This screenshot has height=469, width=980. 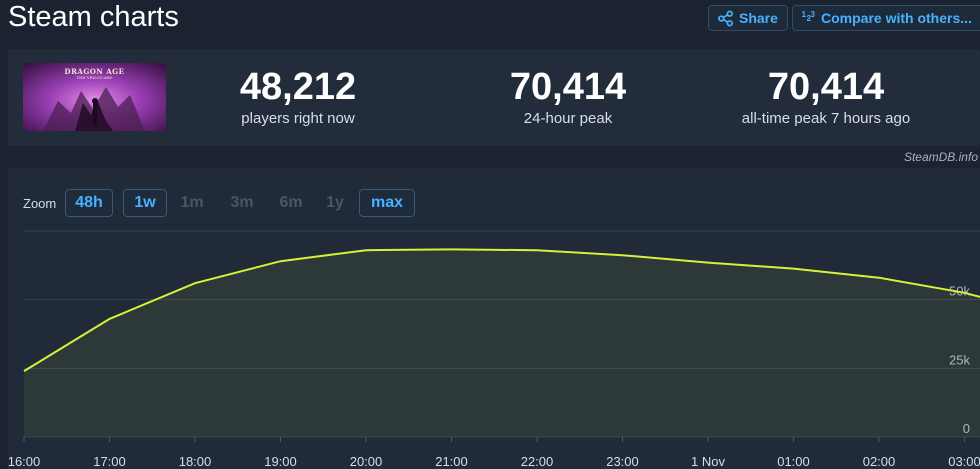 I want to click on zoom-label: Zoom, so click(x=40, y=203).